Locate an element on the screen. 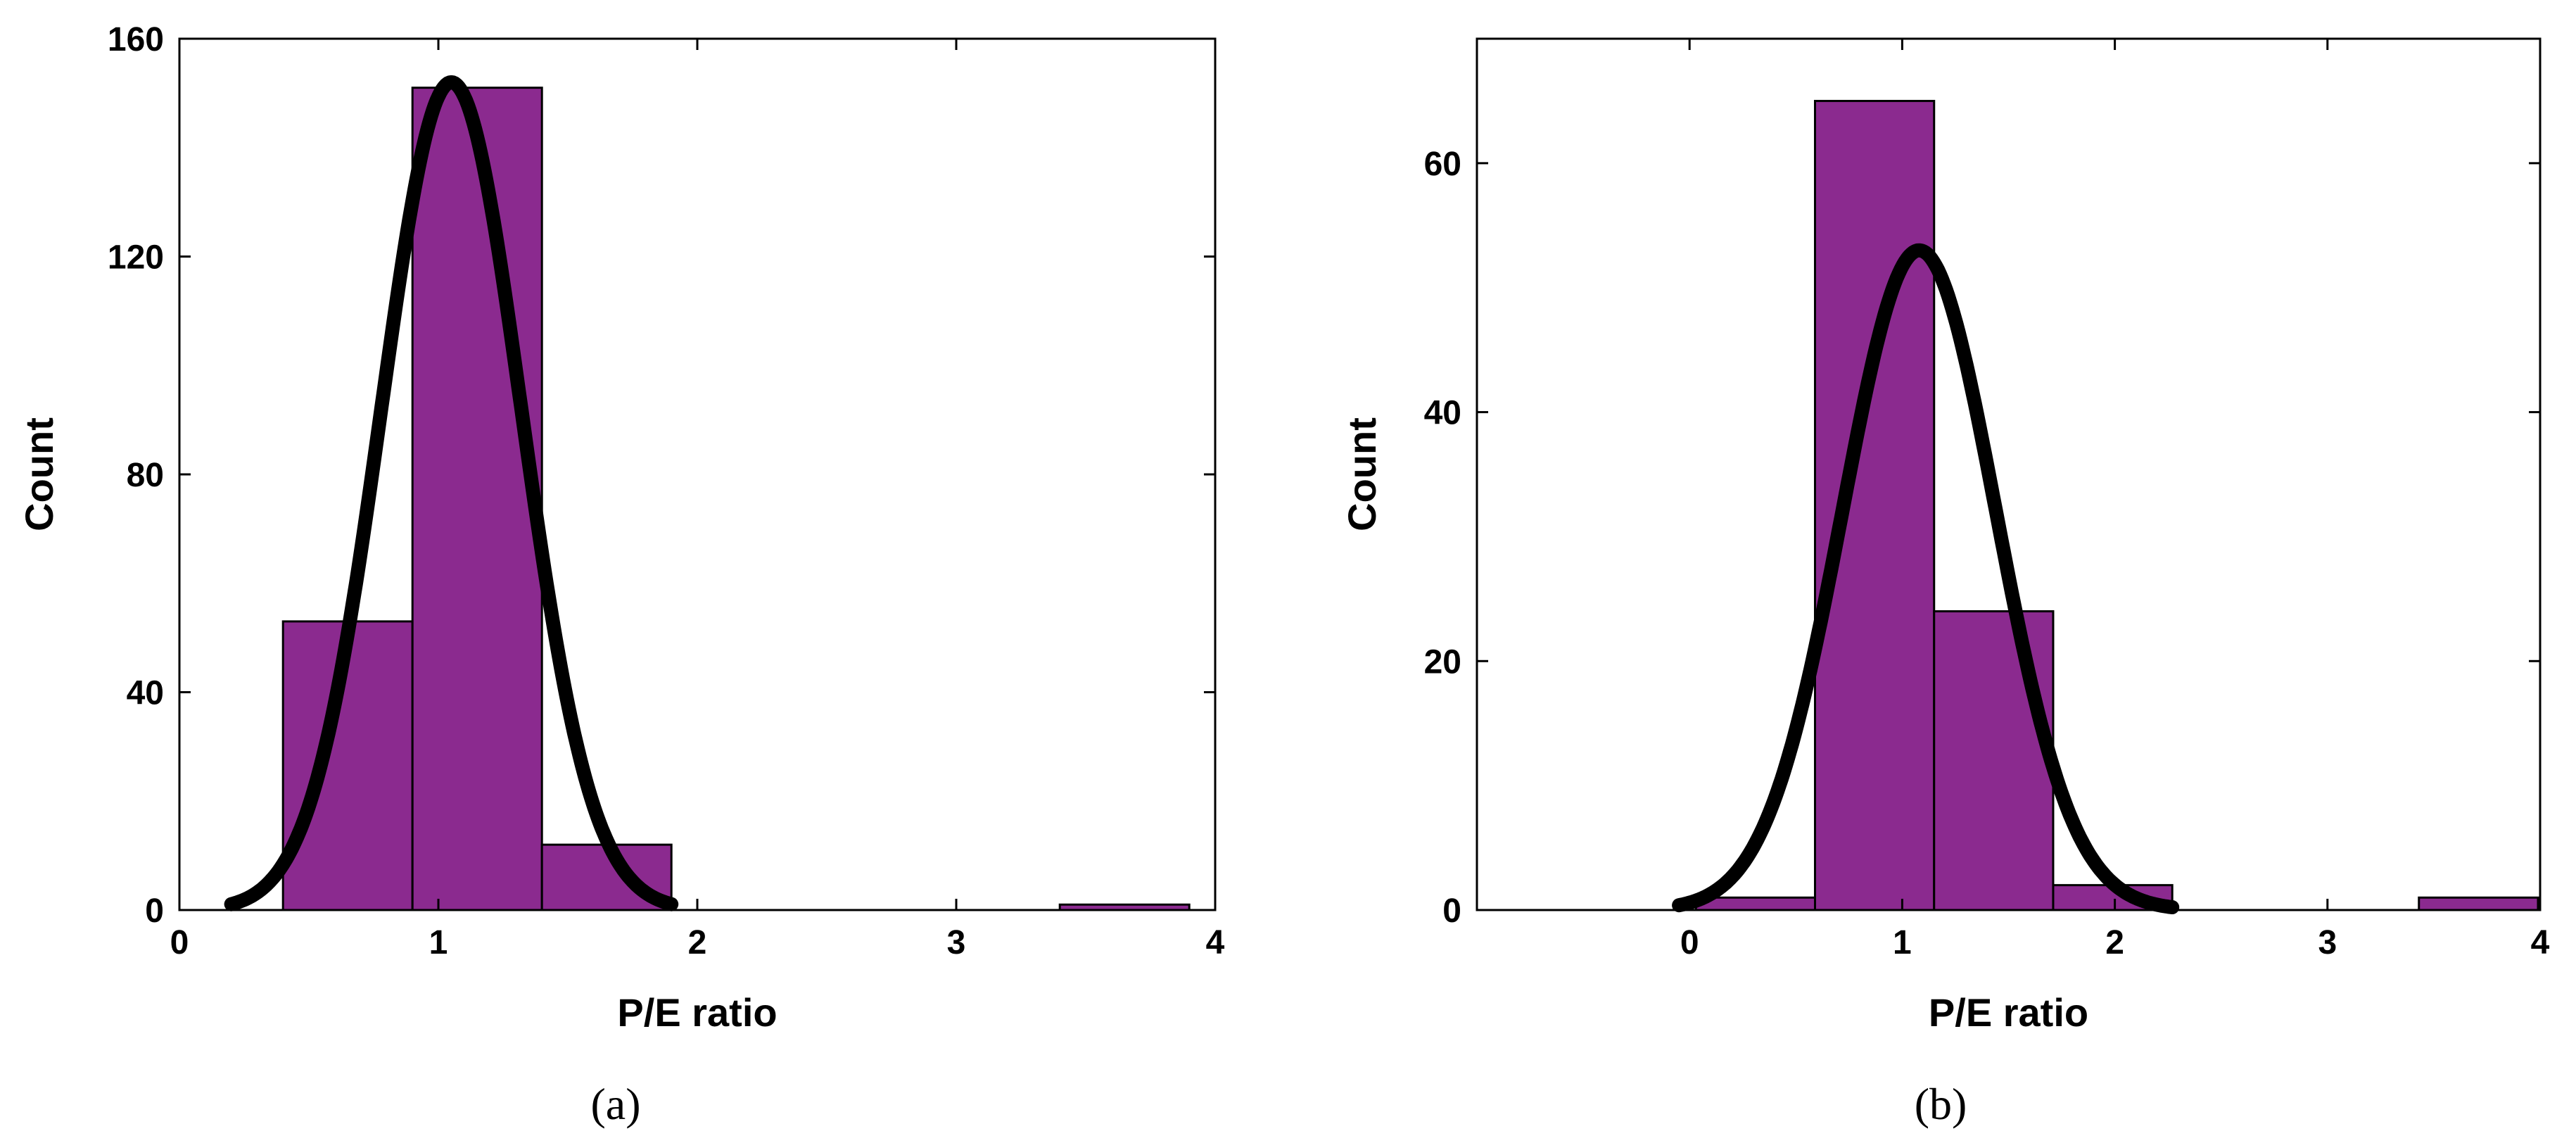 The height and width of the screenshot is (1143, 2576). y-tick-label: 20 is located at coordinates (1442, 662).